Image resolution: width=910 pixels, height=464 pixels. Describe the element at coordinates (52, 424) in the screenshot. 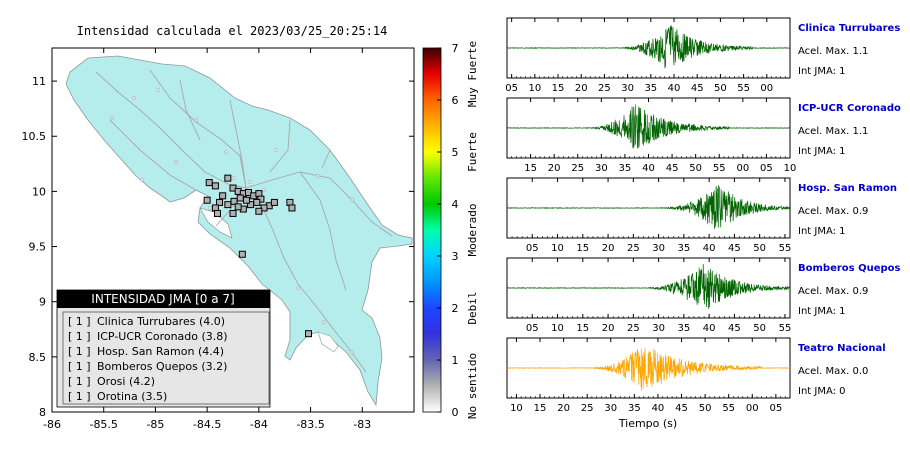

I see `lon-tick-label: -86` at that location.